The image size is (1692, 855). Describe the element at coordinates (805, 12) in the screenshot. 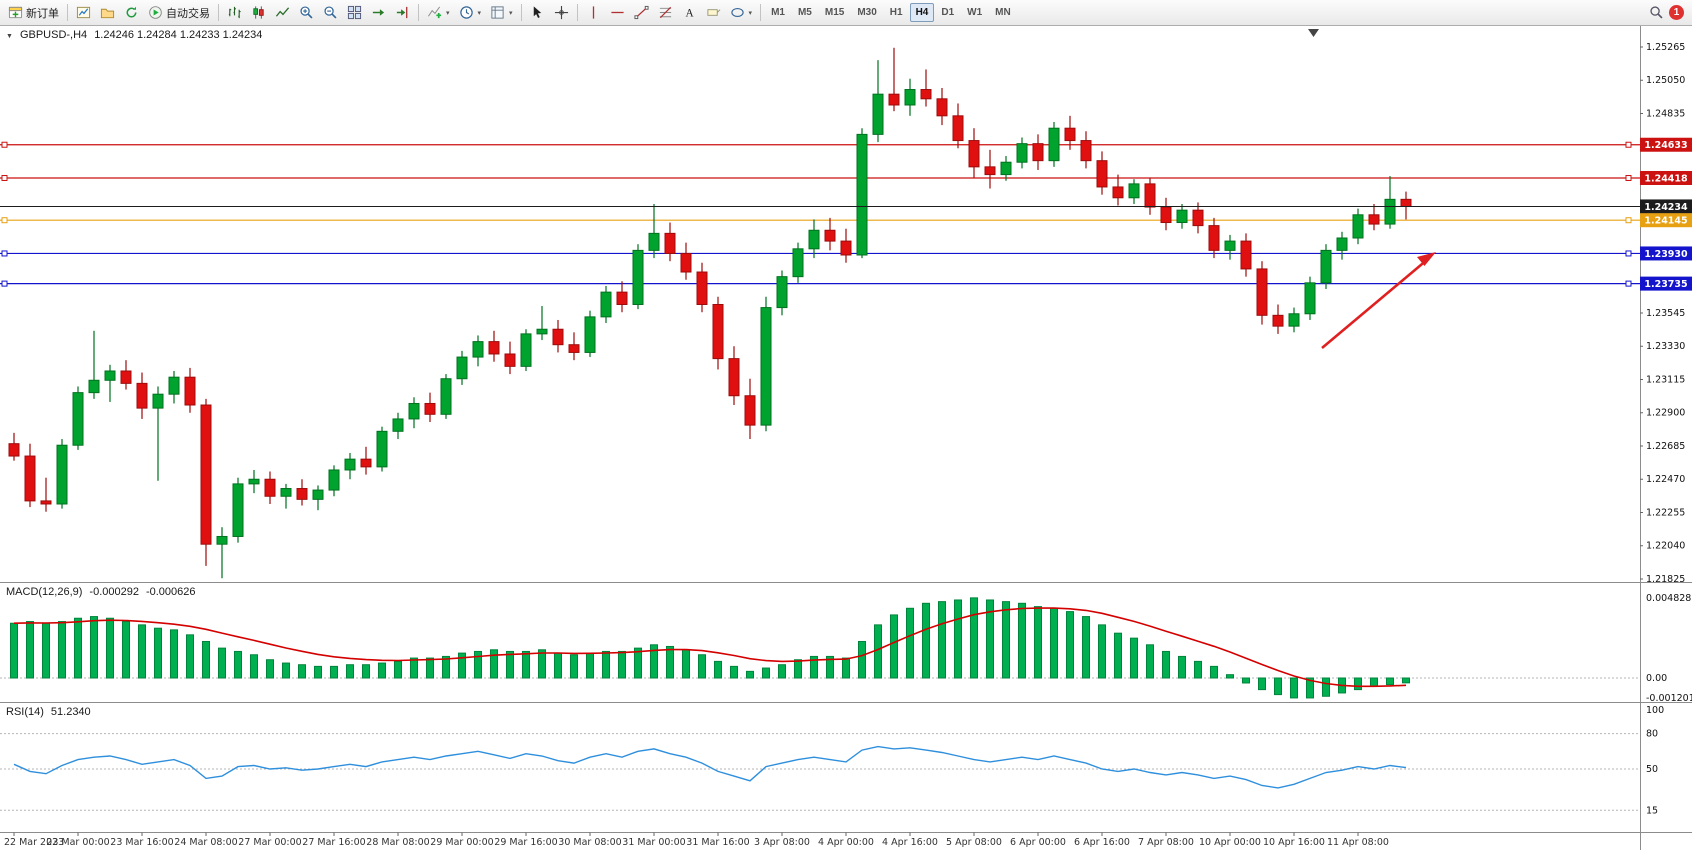

I see `timeframe-m5-button: M5` at that location.